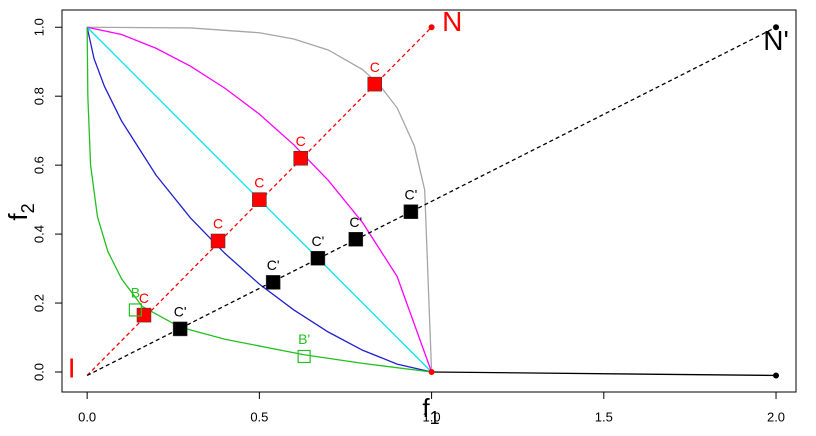  What do you see at coordinates (435, 418) in the screenshot?
I see `x-axis-label-sub: 1` at bounding box center [435, 418].